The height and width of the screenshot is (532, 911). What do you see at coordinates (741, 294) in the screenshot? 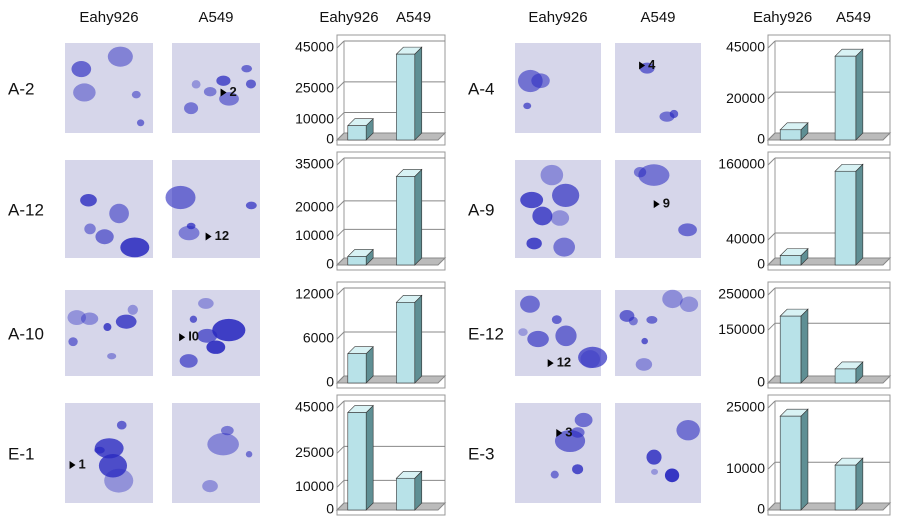
I see `y-tick-label: 250000` at bounding box center [741, 294].